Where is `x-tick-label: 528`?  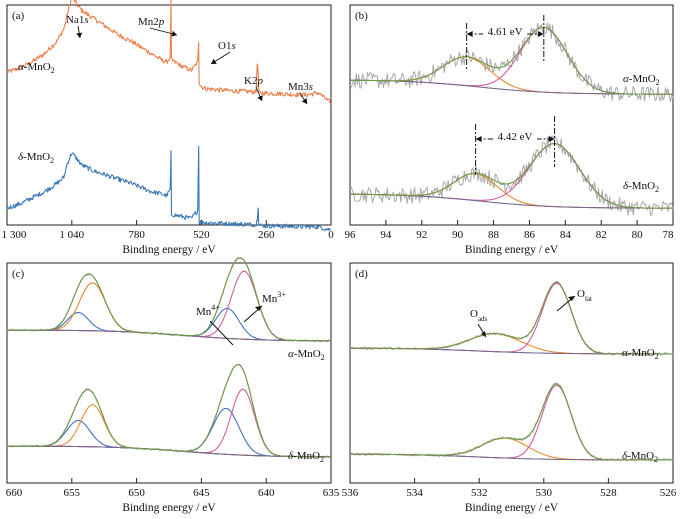 x-tick-label: 528 is located at coordinates (608, 493).